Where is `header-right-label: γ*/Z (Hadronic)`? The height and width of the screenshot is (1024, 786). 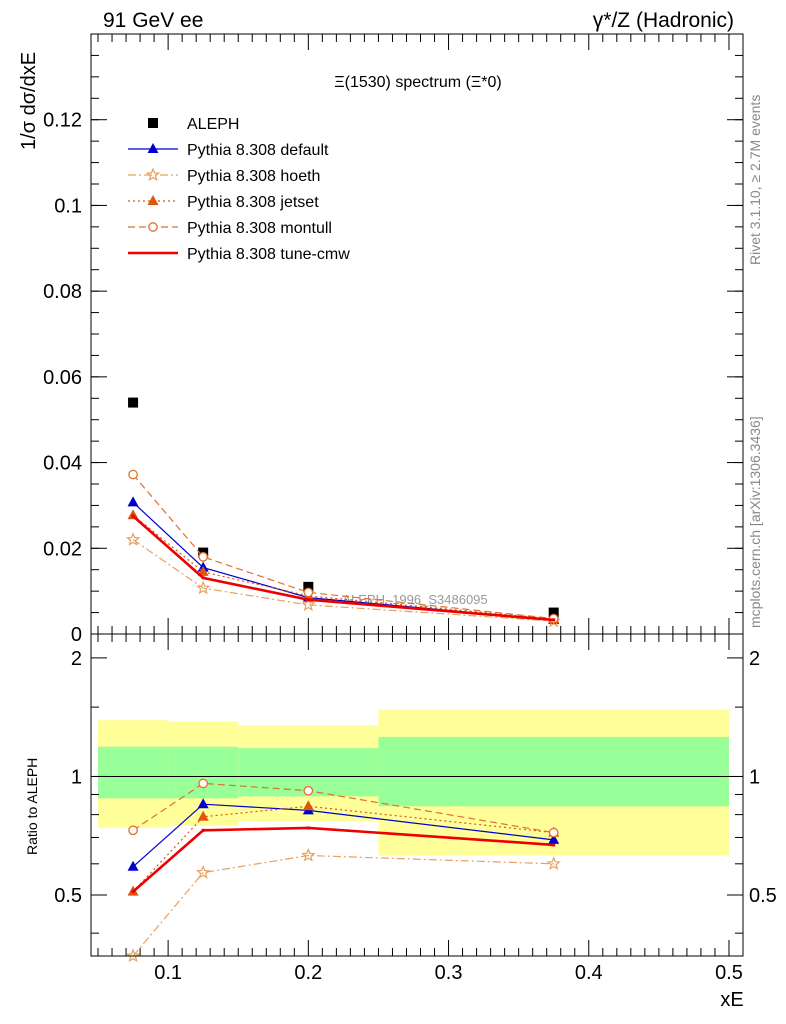 header-right-label: γ*/Z (Hadronic) is located at coordinates (663, 20).